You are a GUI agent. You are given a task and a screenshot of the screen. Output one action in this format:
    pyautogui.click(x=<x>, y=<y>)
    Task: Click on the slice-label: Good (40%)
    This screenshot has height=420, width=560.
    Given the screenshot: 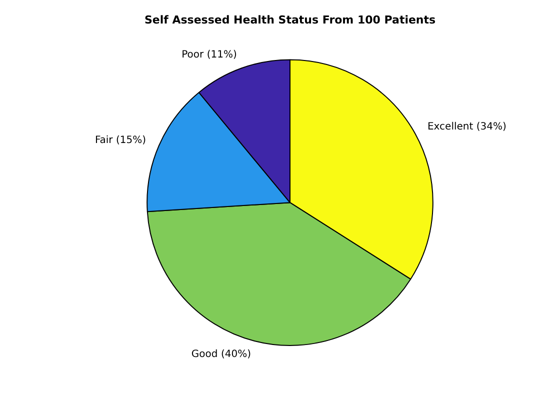 What is the action you would take?
    pyautogui.click(x=221, y=354)
    